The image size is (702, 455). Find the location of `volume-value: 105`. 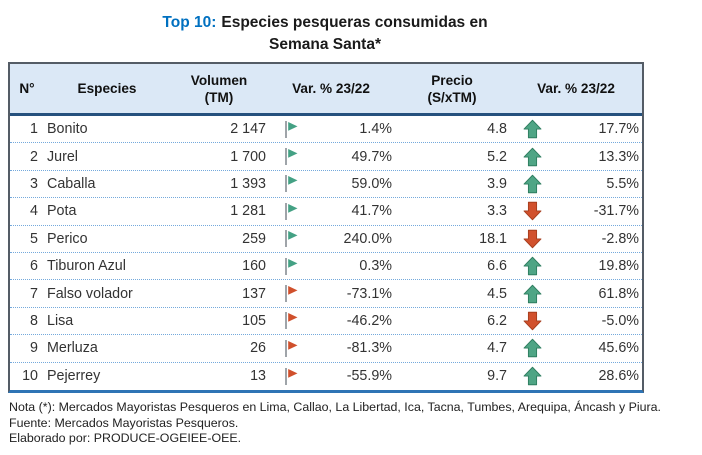

volume-value: 105 is located at coordinates (254, 320).